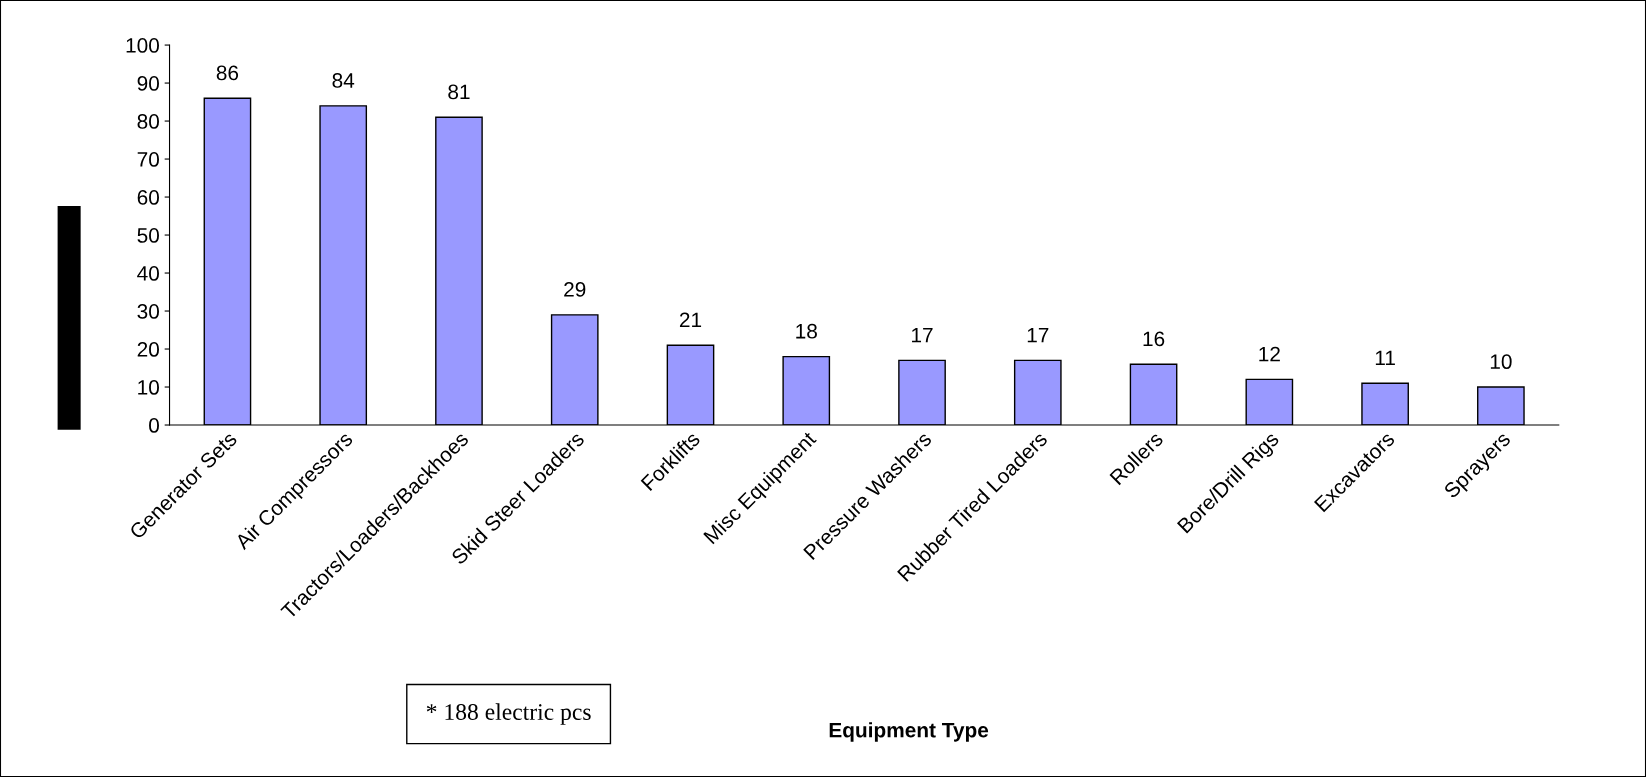 The height and width of the screenshot is (777, 1646). Describe the element at coordinates (148, 121) in the screenshot. I see `y-tick-label: 80` at that location.